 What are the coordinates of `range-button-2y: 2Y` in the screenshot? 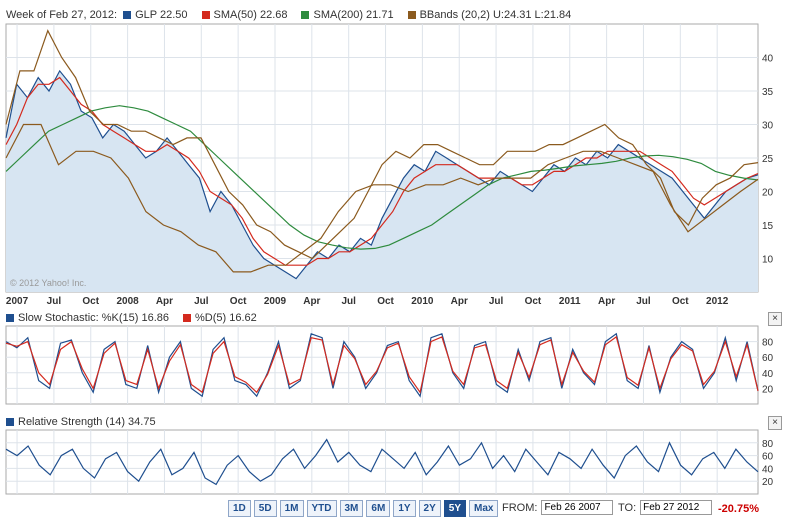 It's located at (429, 508).